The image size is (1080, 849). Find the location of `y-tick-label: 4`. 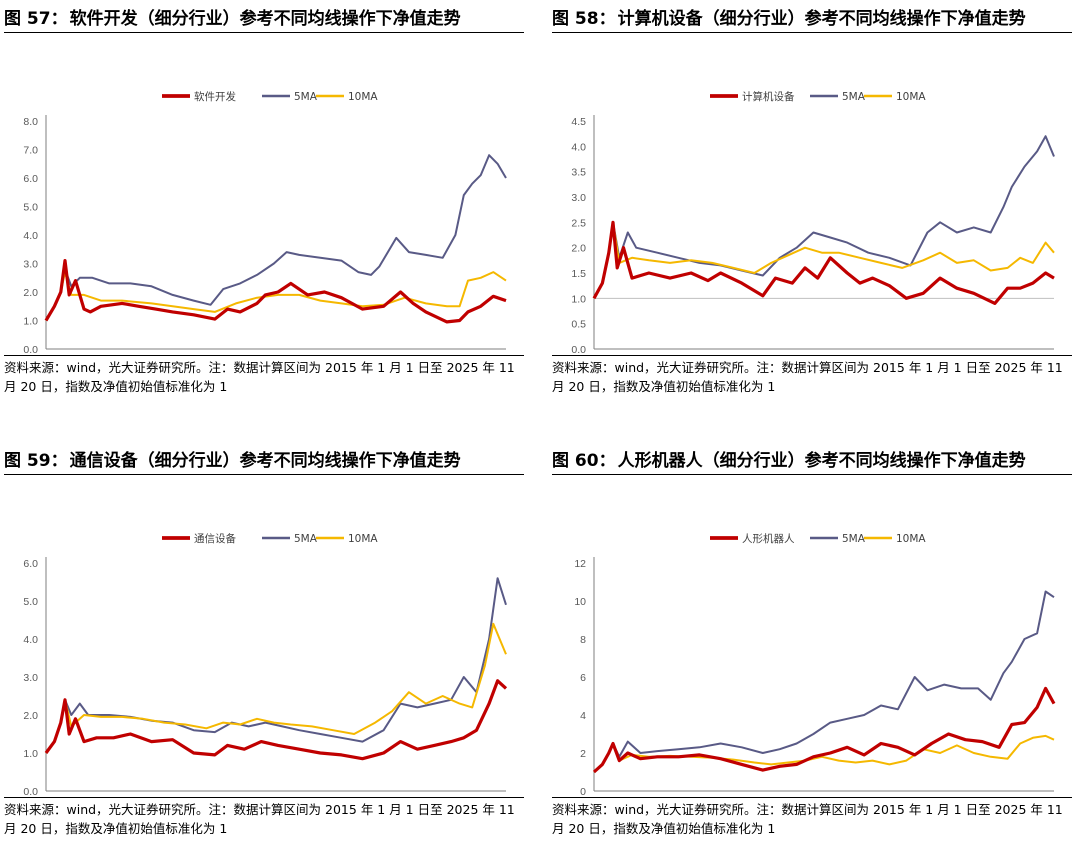

y-tick-label: 4 is located at coordinates (583, 716).